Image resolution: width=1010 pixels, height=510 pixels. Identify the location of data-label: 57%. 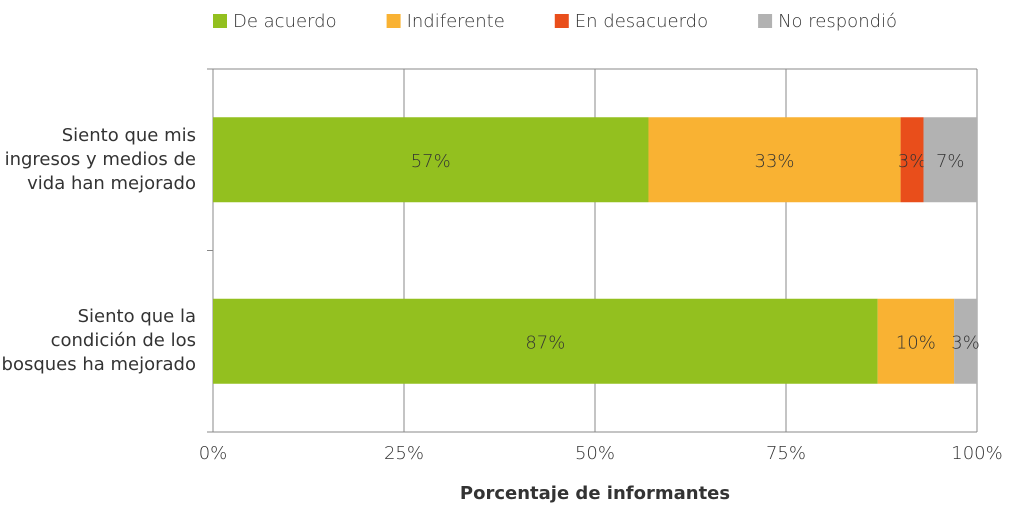
(431, 161).